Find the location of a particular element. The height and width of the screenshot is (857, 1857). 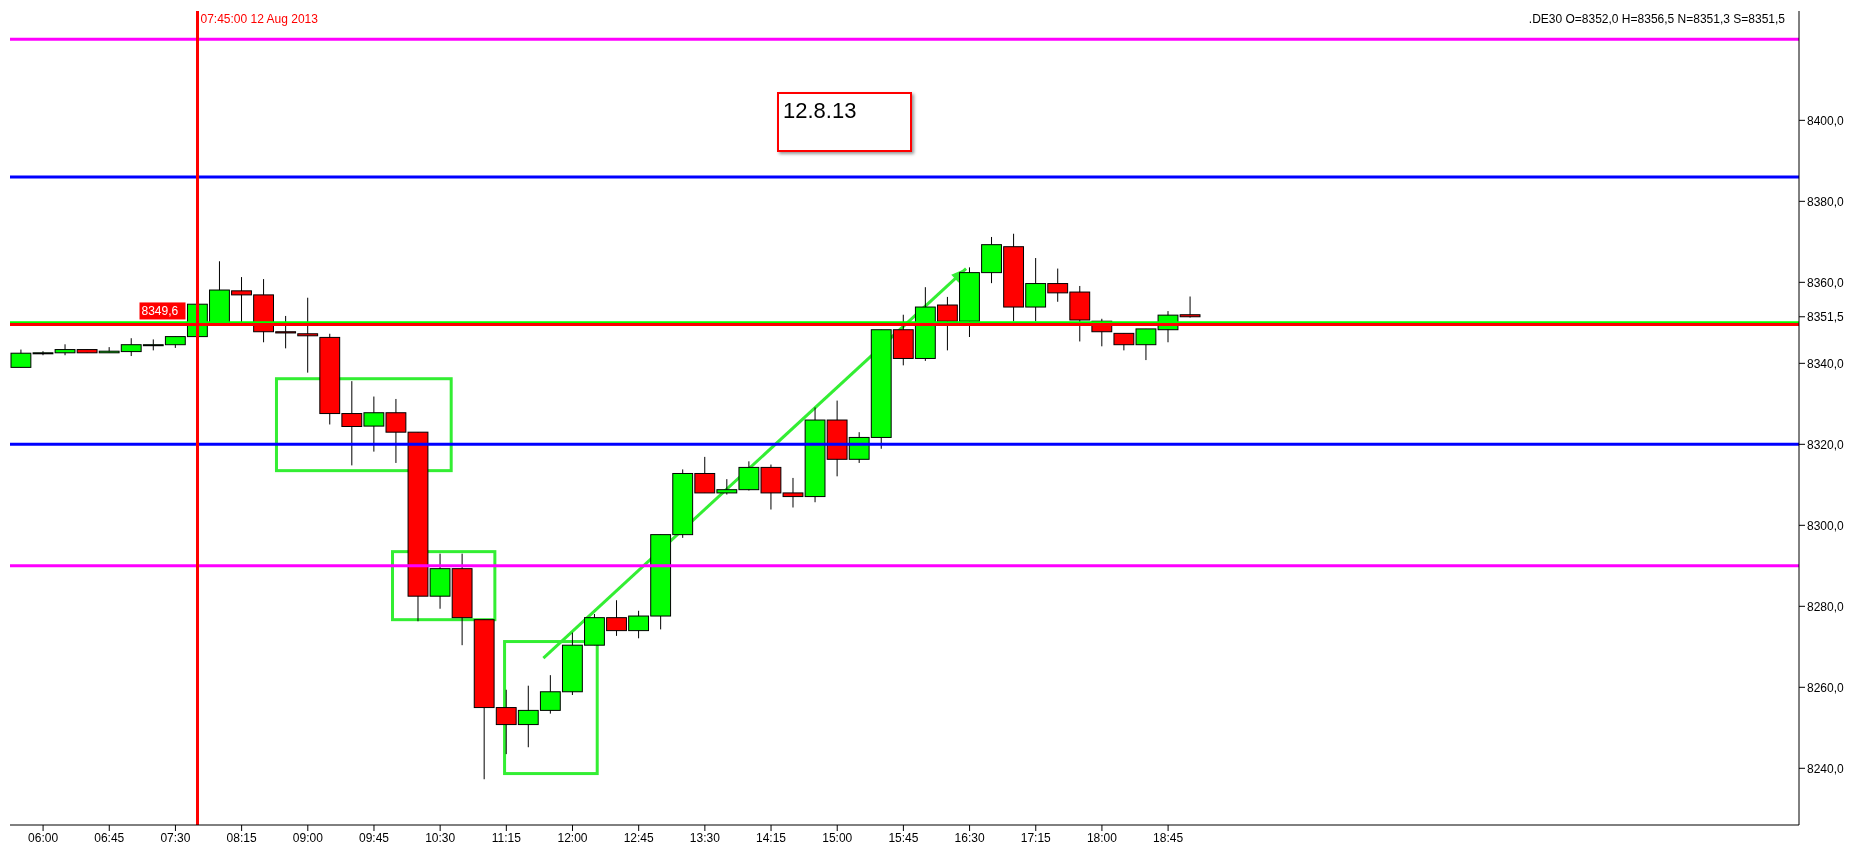

y-tick-label: 8300,0 is located at coordinates (1826, 525).